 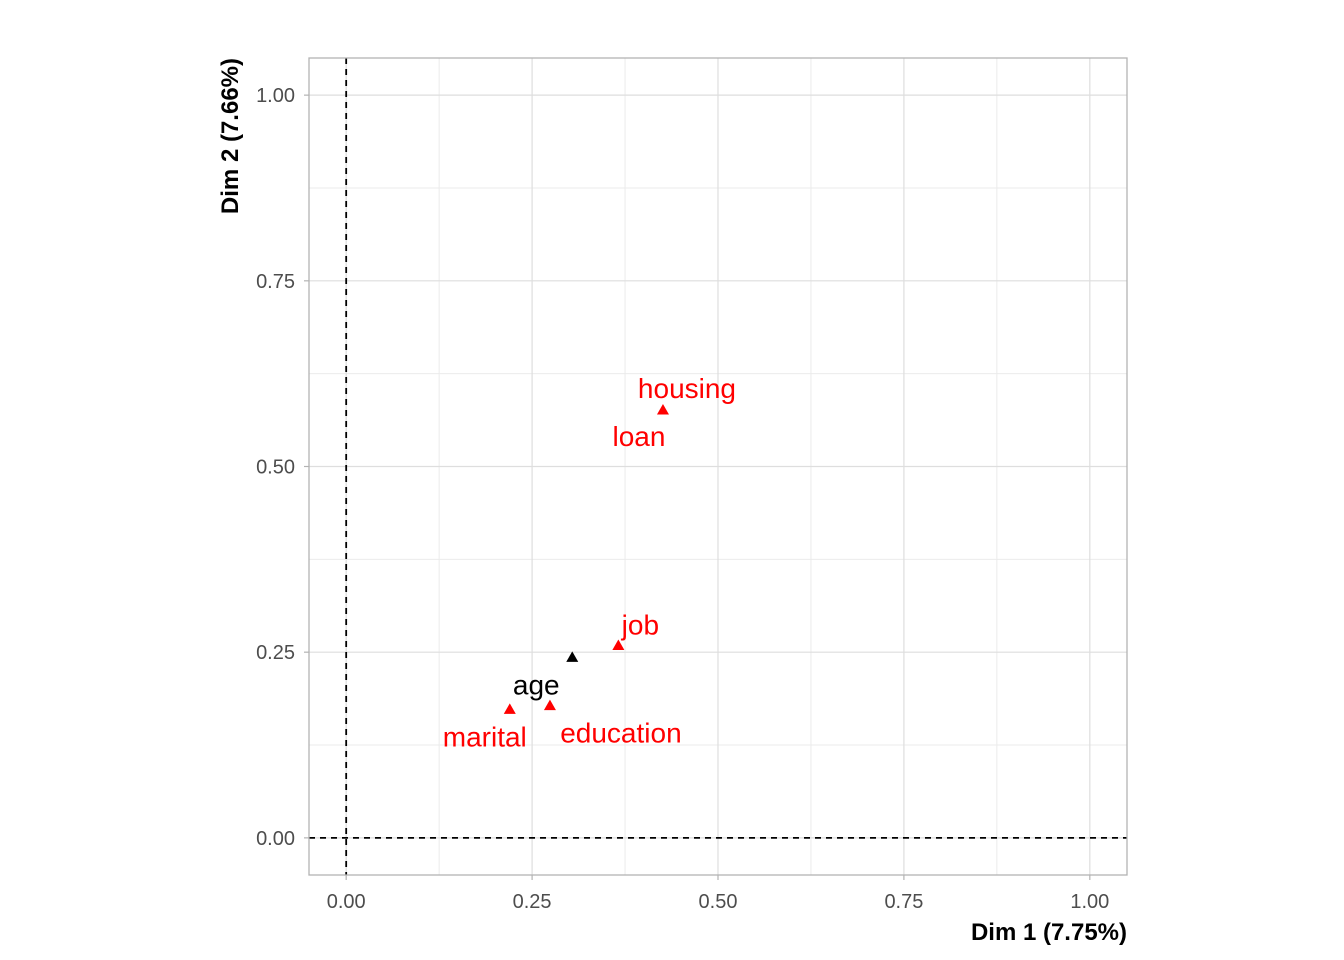 What do you see at coordinates (509, 708) in the screenshot?
I see `point-marker-marital` at bounding box center [509, 708].